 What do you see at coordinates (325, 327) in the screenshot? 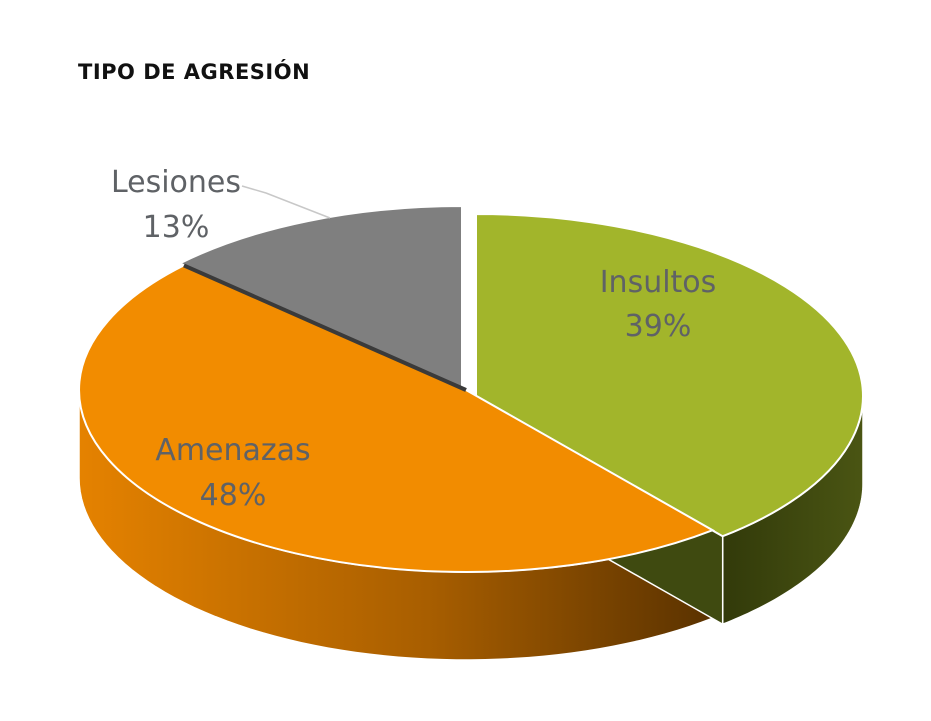
I see `slice-edge-line` at bounding box center [325, 327].